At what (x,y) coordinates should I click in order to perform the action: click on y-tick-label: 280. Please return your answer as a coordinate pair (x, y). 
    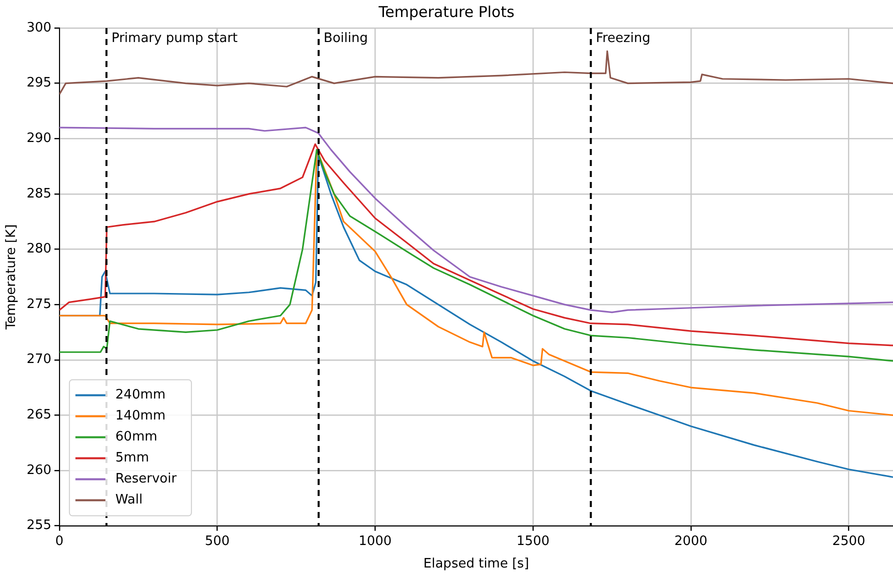
    Looking at the image, I should click on (39, 249).